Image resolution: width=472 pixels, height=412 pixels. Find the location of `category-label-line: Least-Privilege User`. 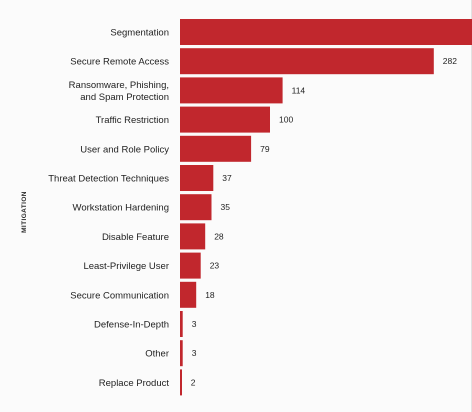

category-label-line: Least-Privilege User is located at coordinates (126, 266).